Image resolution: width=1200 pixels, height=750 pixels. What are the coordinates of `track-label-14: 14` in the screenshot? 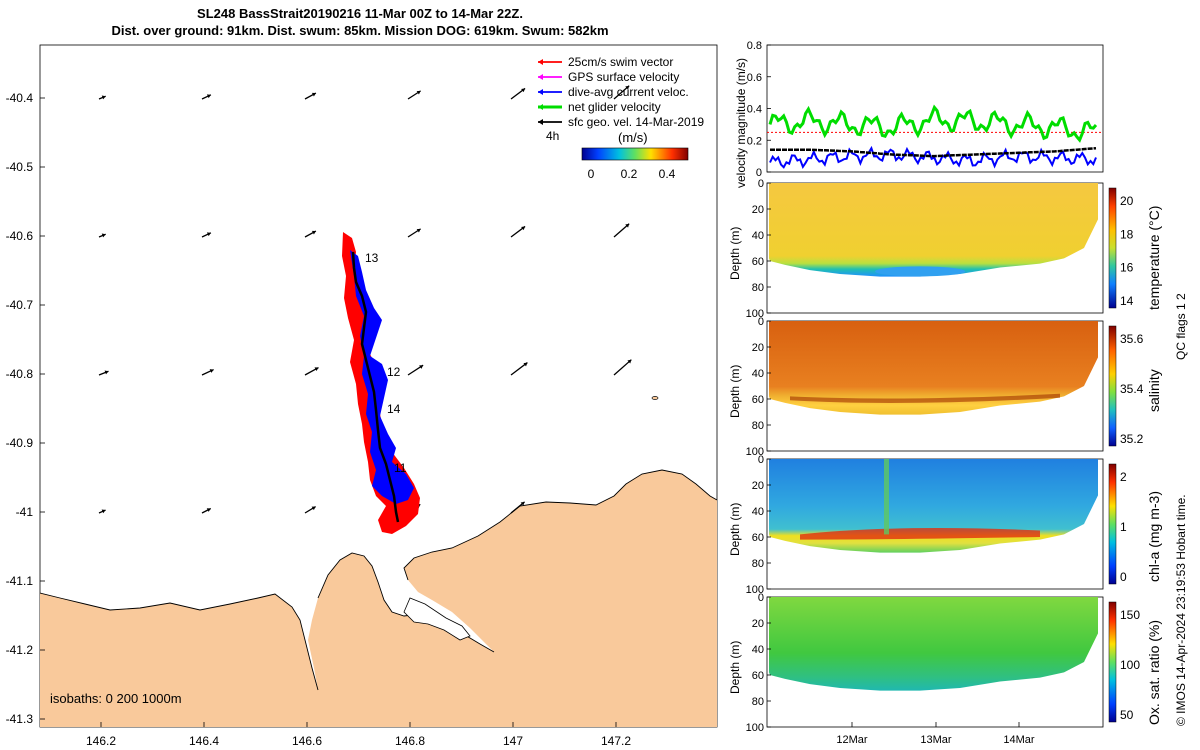 It's located at (394, 409).